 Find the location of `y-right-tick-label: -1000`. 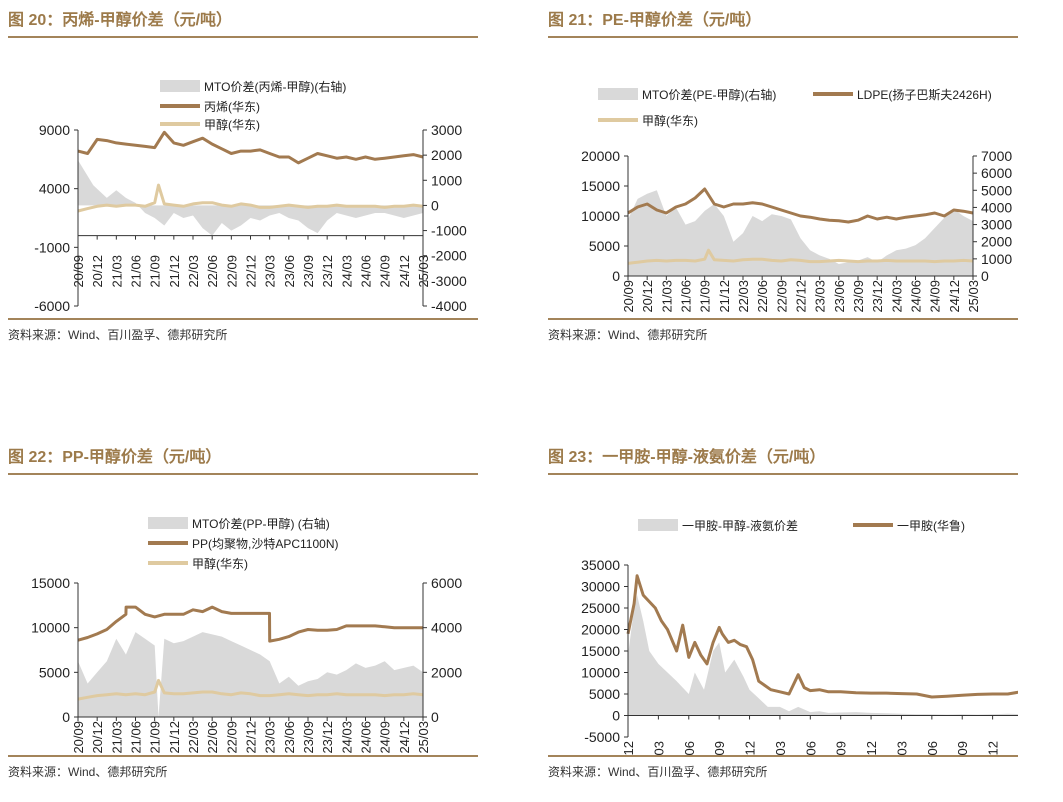

y-right-tick-label: -1000 is located at coordinates (449, 231).